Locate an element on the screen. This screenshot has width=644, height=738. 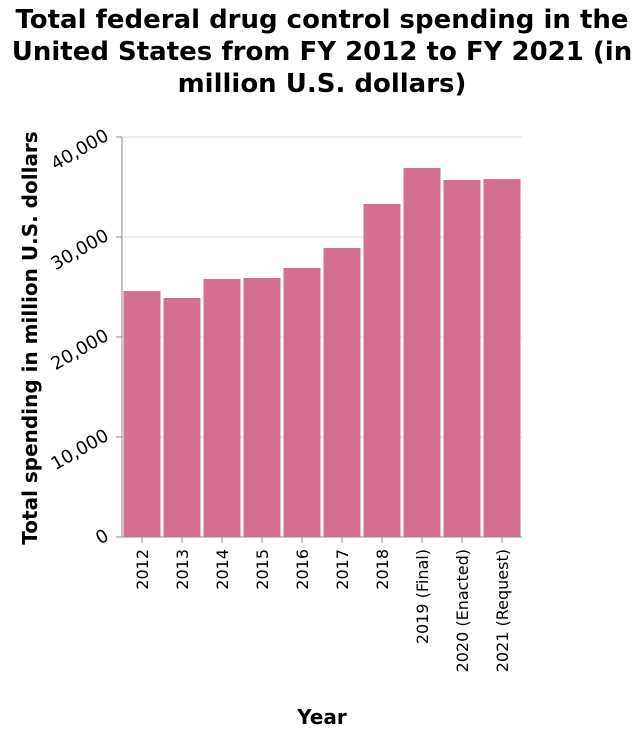
x-tick-label: 2019 (Final) is located at coordinates (422, 596).